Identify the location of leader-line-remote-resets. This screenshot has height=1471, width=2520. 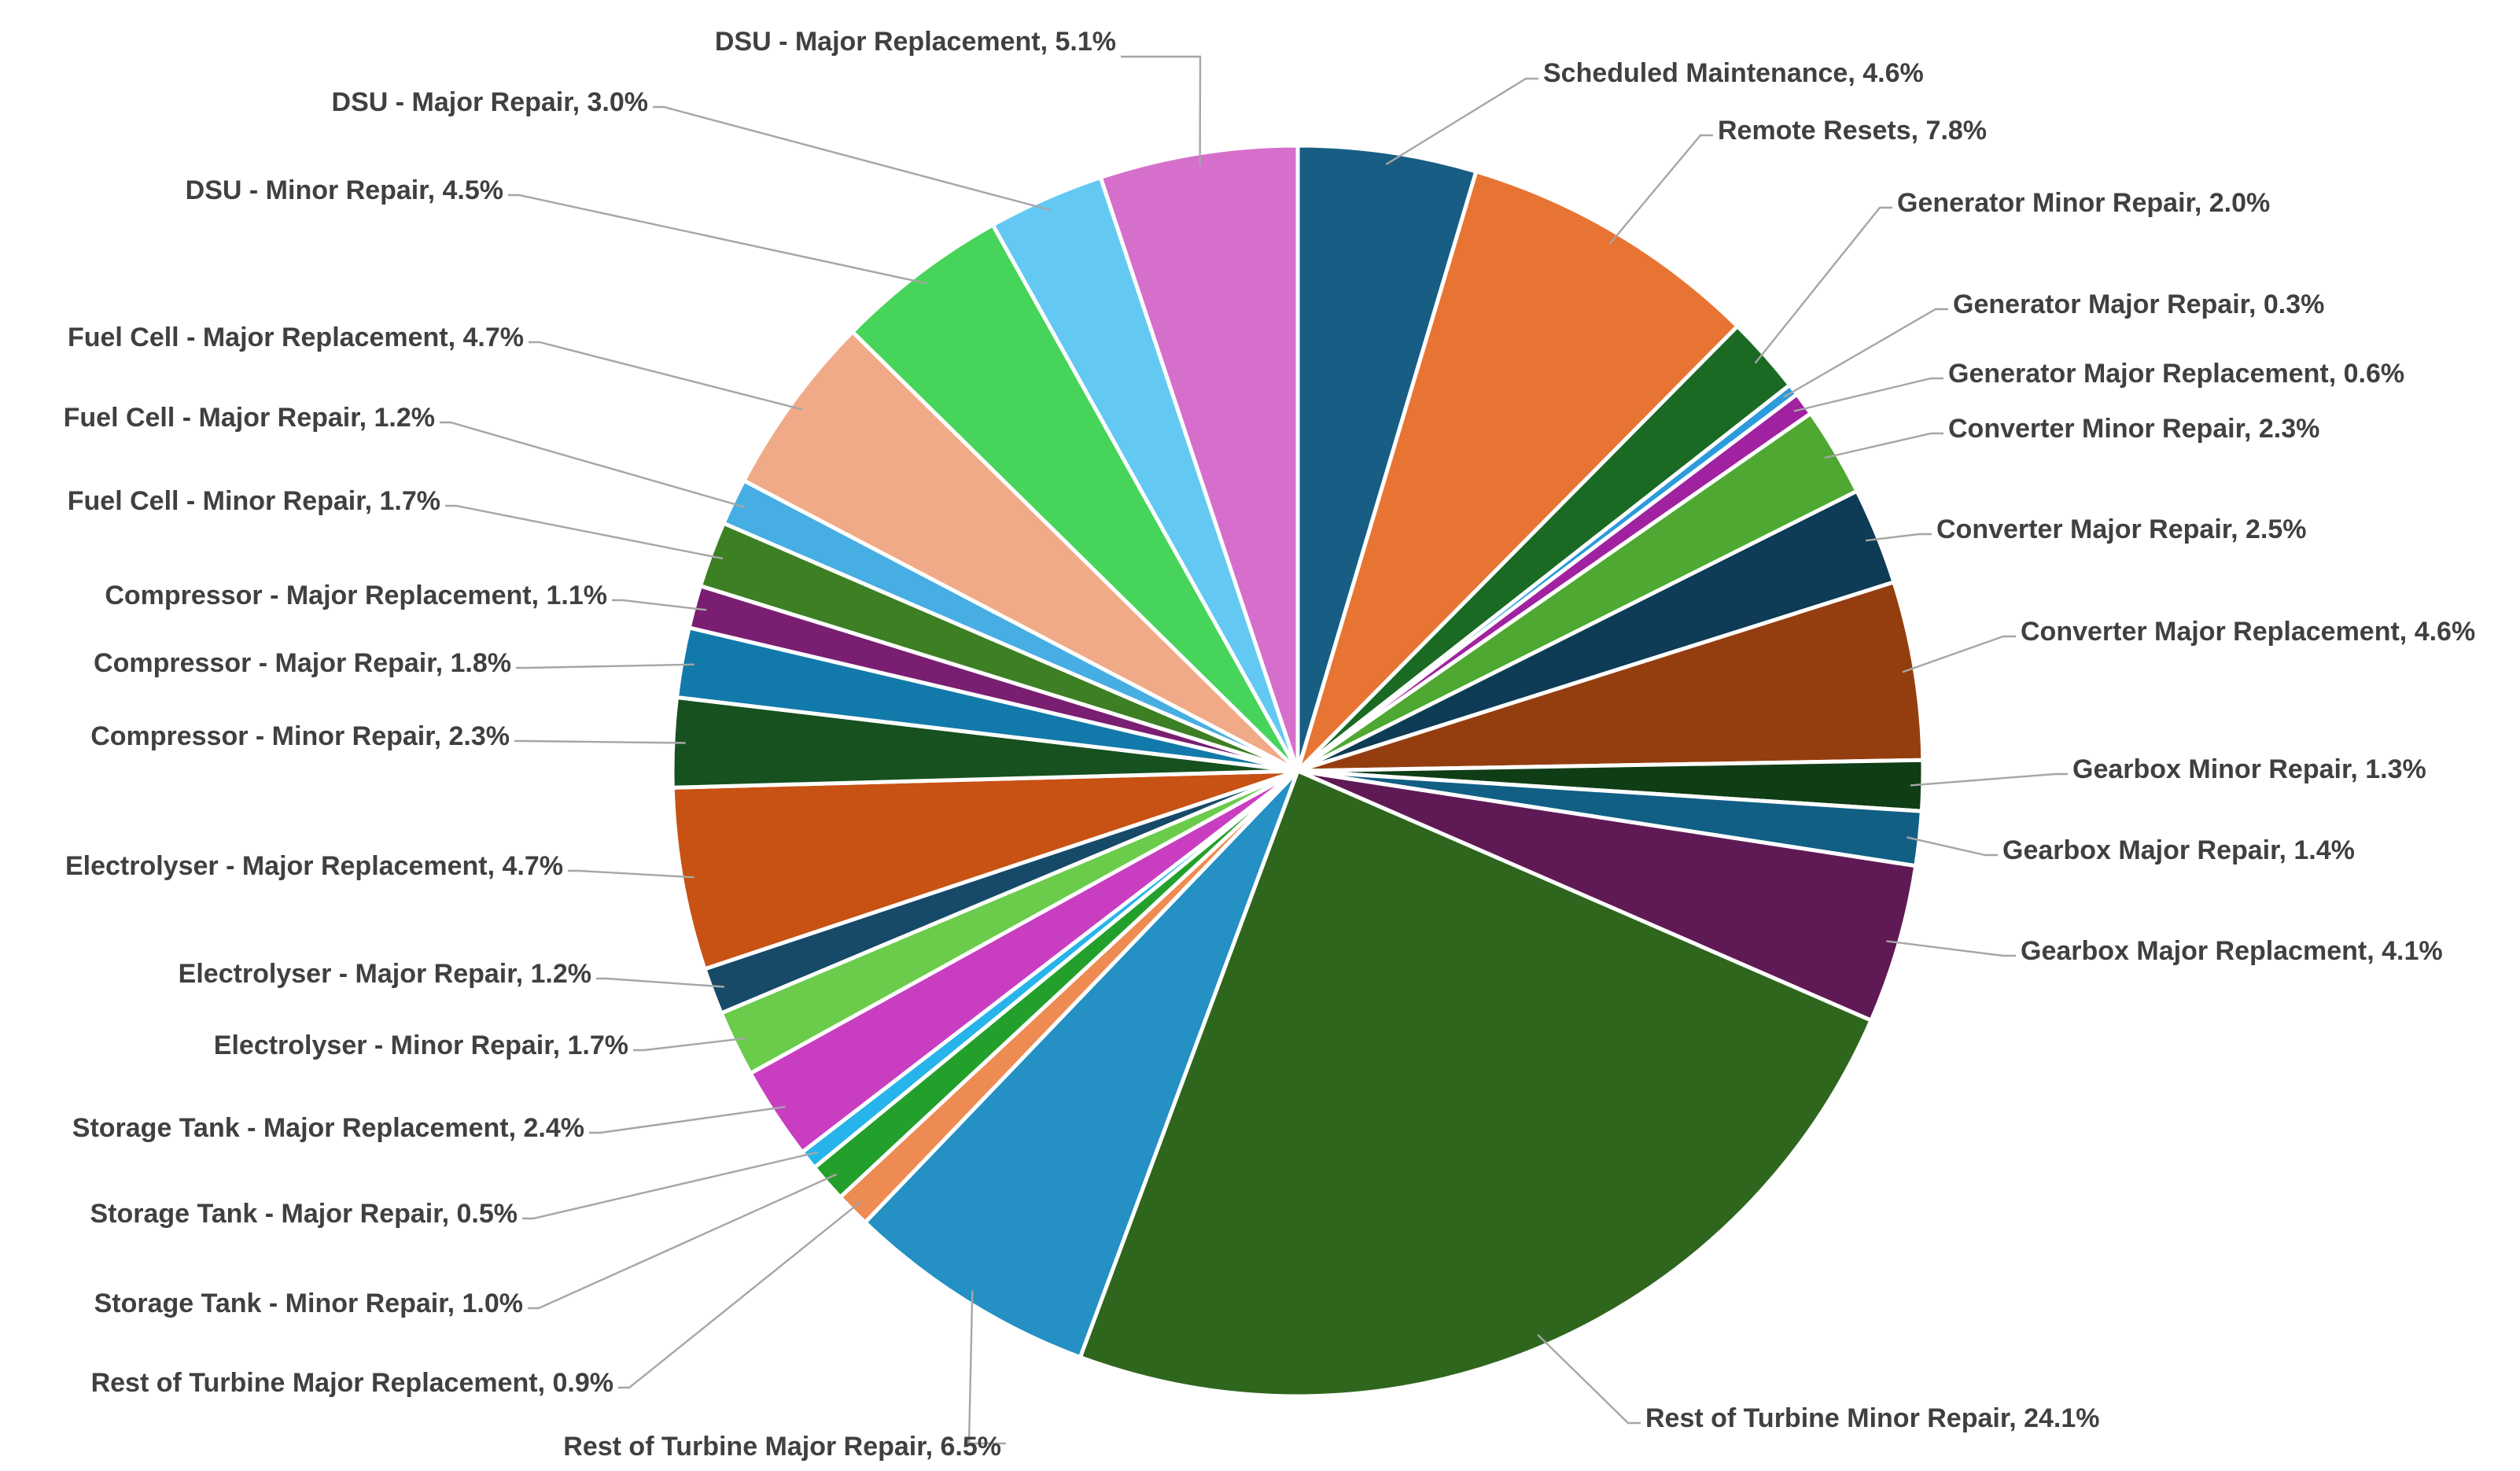
(1661, 189).